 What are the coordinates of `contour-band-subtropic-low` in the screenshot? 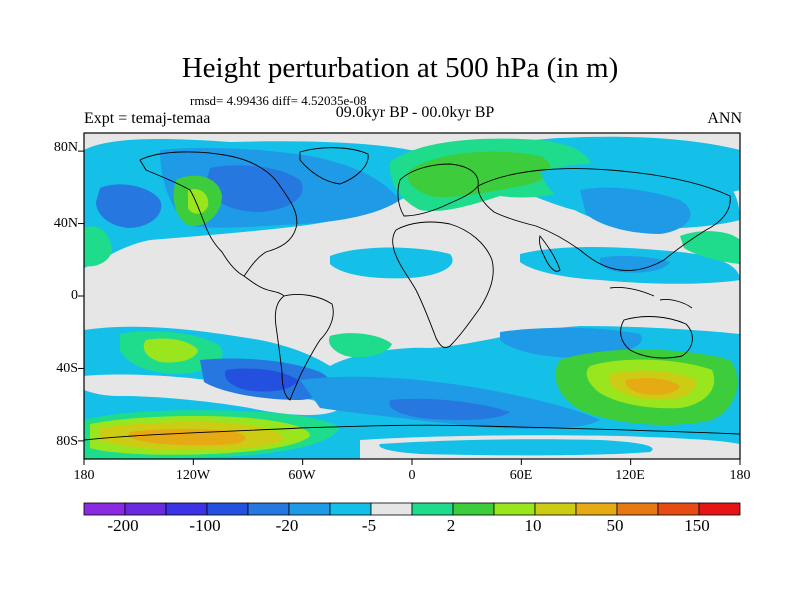 It's located at (391, 263).